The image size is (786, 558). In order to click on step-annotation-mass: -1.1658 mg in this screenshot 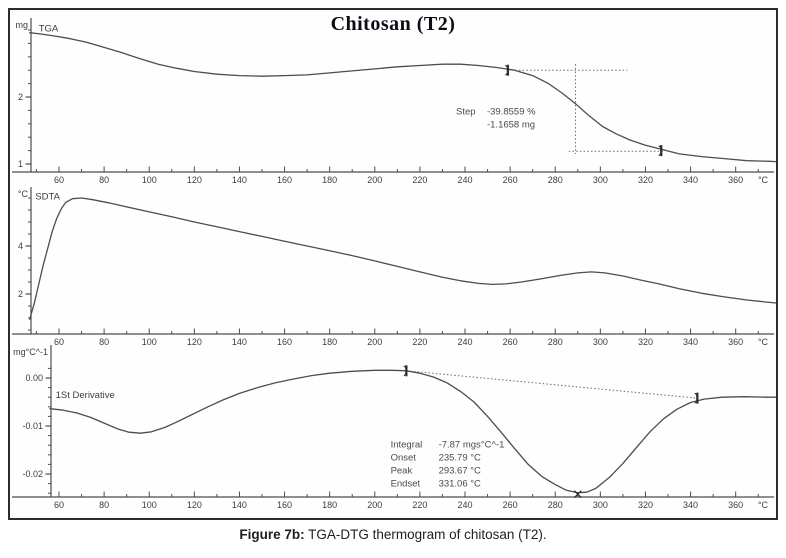, I will do `click(511, 124)`.